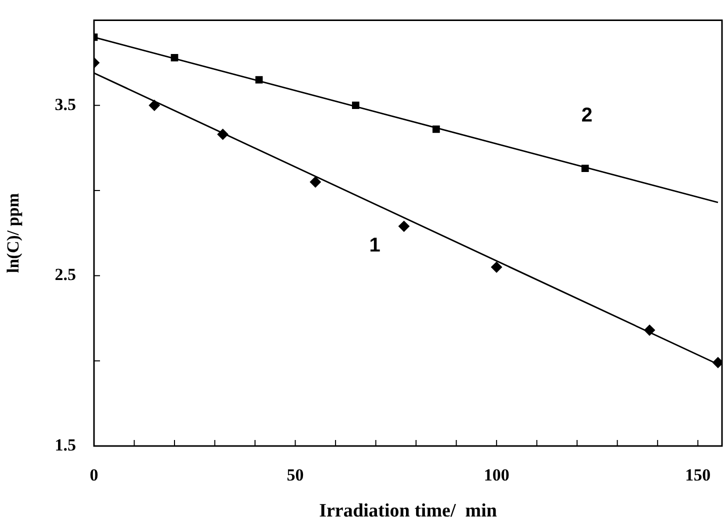 This screenshot has width=728, height=527. What do you see at coordinates (94, 475) in the screenshot?
I see `x-tick-label: 0` at bounding box center [94, 475].